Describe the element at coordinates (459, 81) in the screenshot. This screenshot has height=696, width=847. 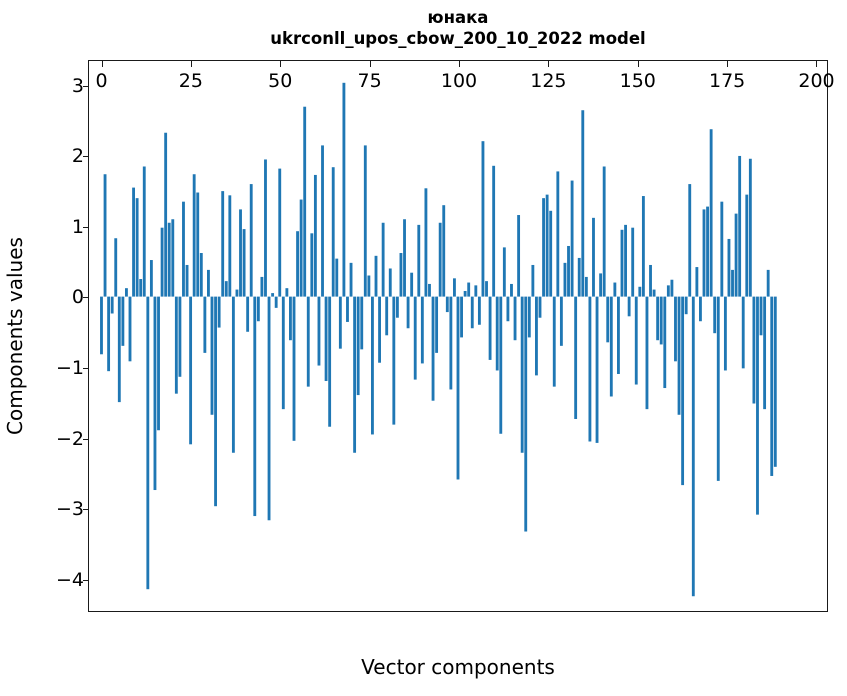
I see `x-tick-label: 100` at that location.